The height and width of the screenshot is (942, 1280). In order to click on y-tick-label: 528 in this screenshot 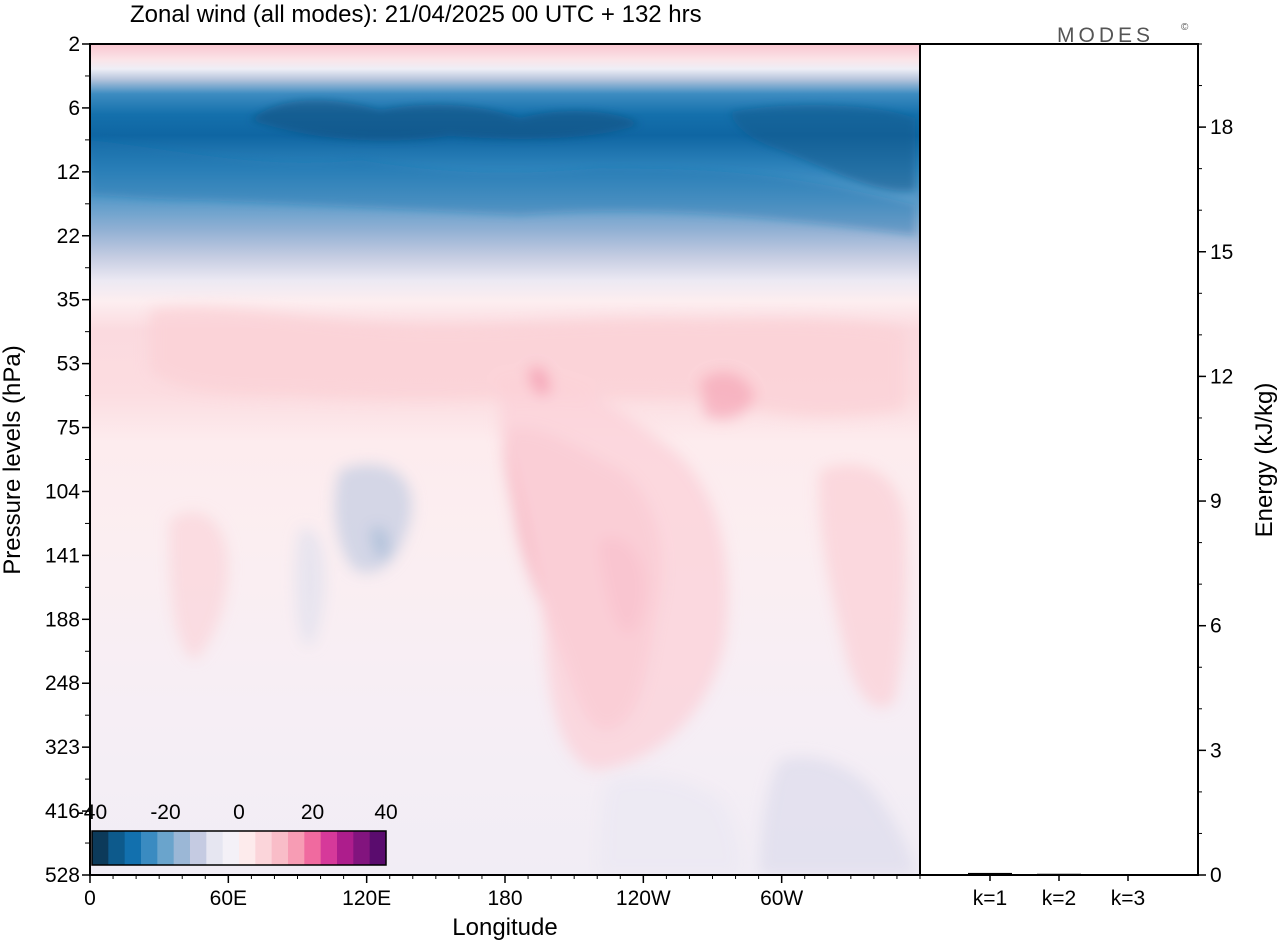, I will do `click(62, 875)`.